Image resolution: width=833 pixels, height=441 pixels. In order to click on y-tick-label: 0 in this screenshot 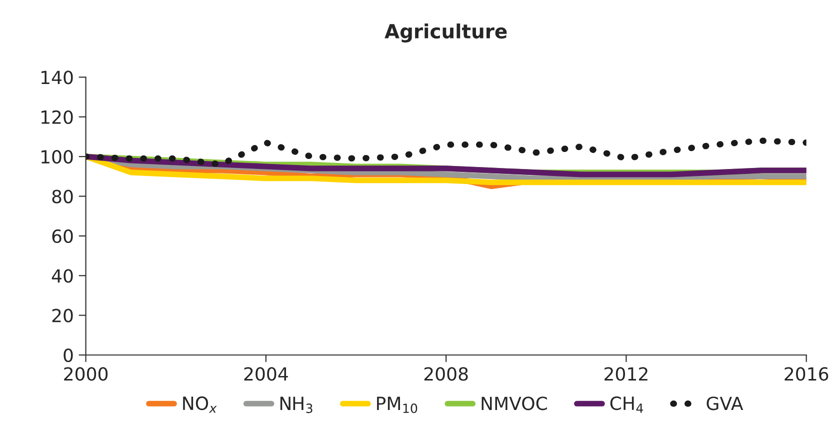, I will do `click(68, 355)`.